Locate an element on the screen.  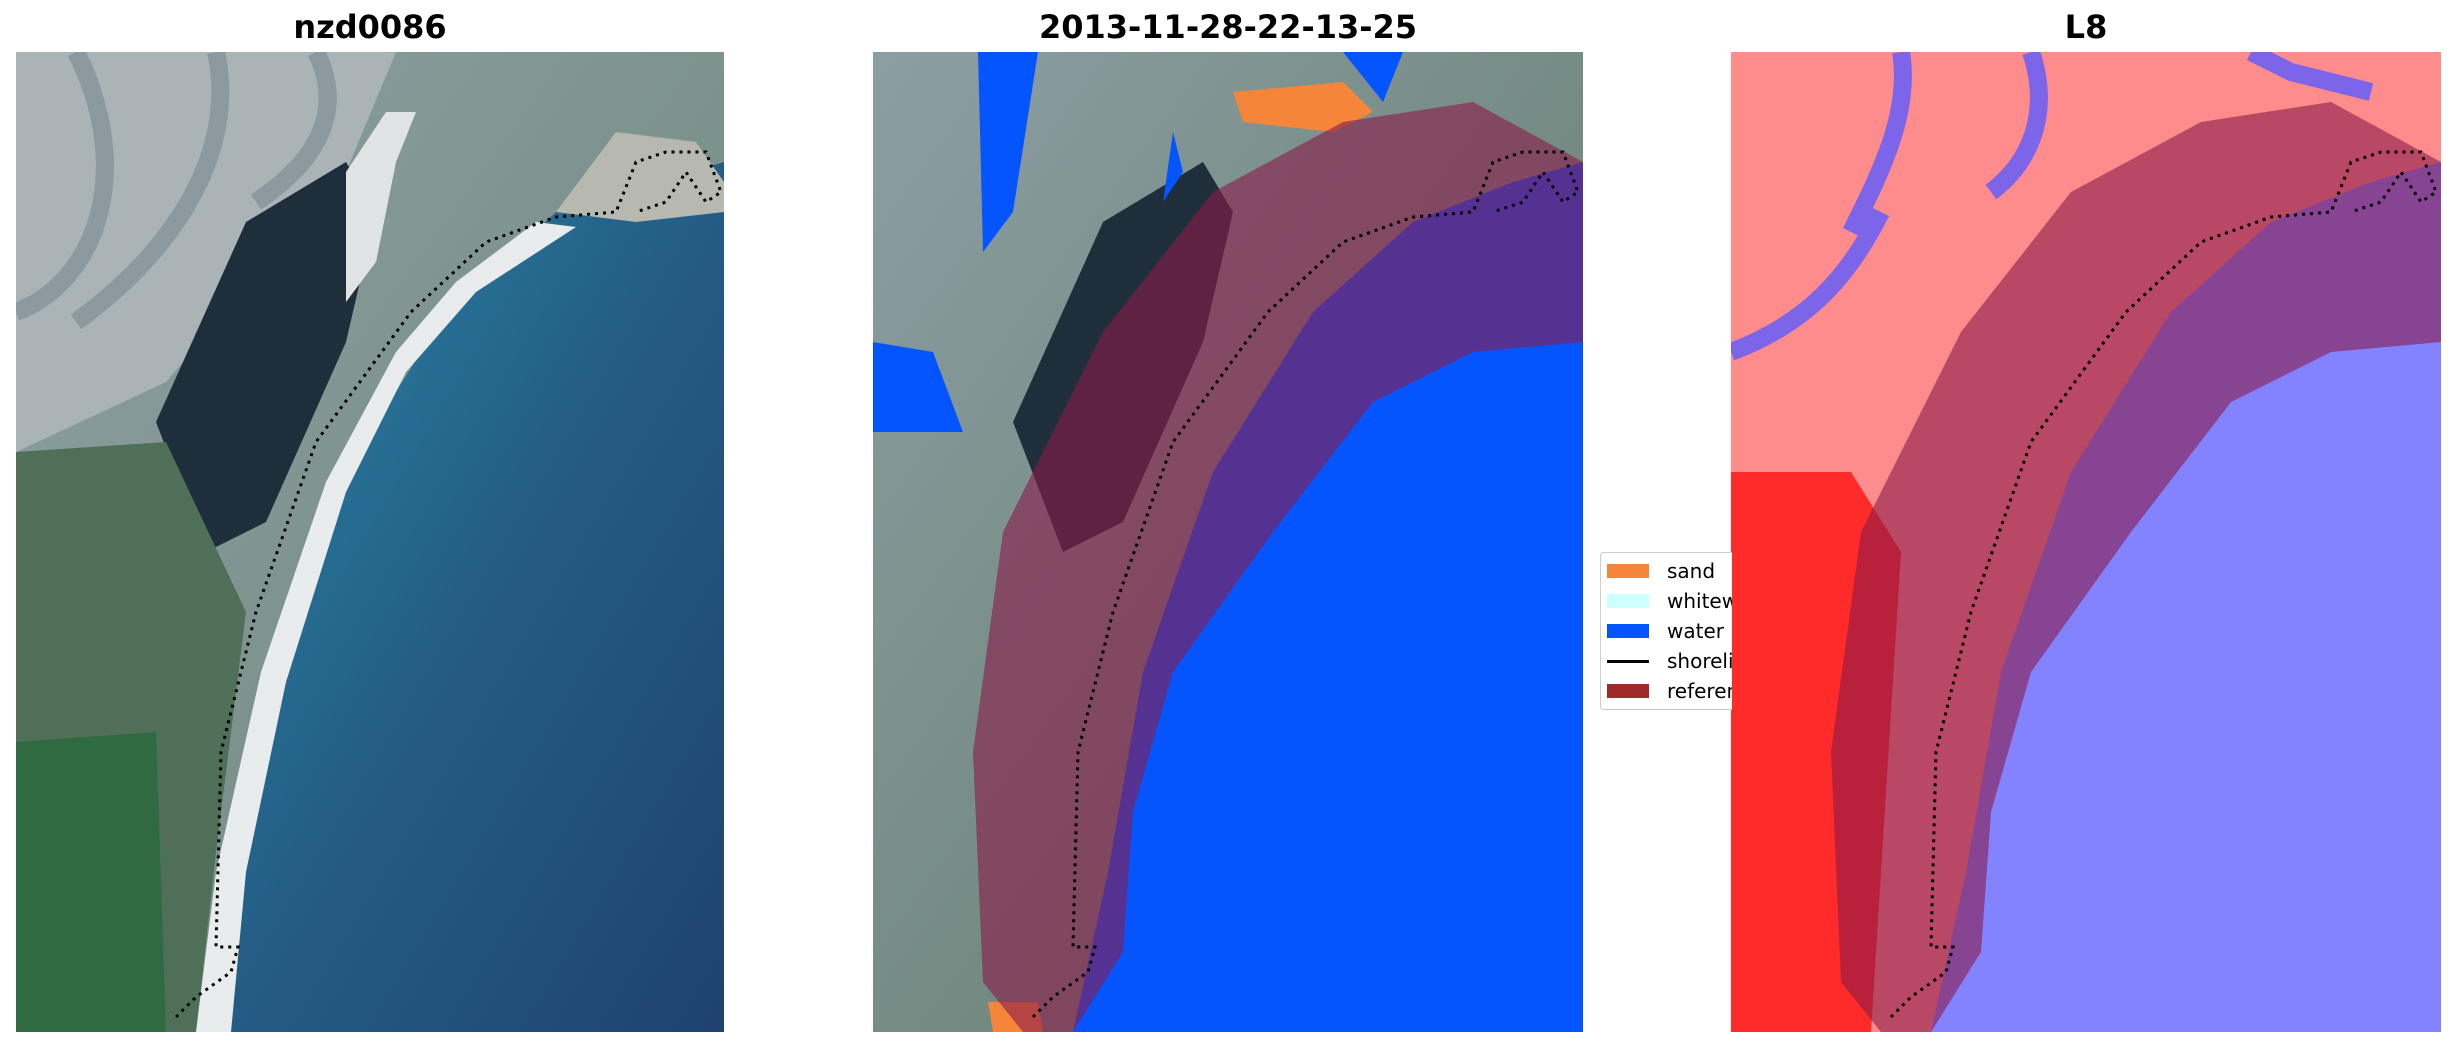
water-class-channels is located at coordinates (1138, 242).